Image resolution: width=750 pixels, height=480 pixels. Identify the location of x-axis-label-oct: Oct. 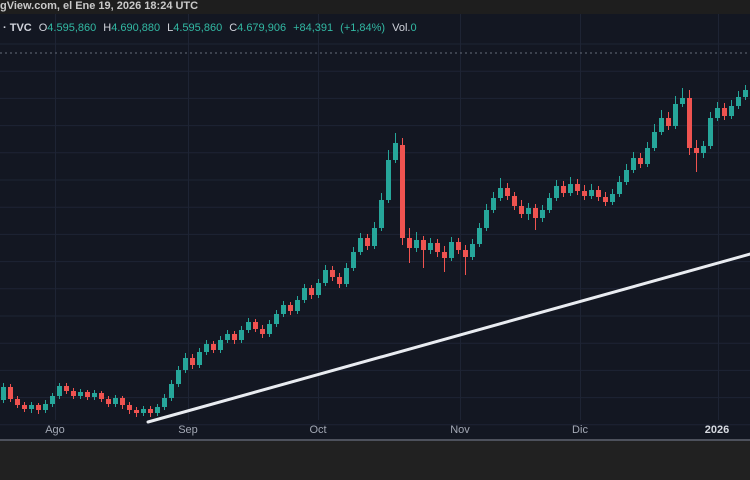
(318, 430).